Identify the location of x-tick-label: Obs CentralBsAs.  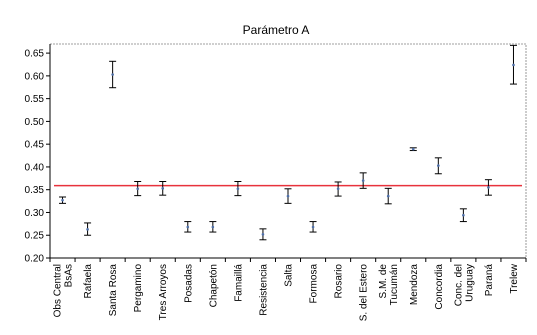
(64, 290).